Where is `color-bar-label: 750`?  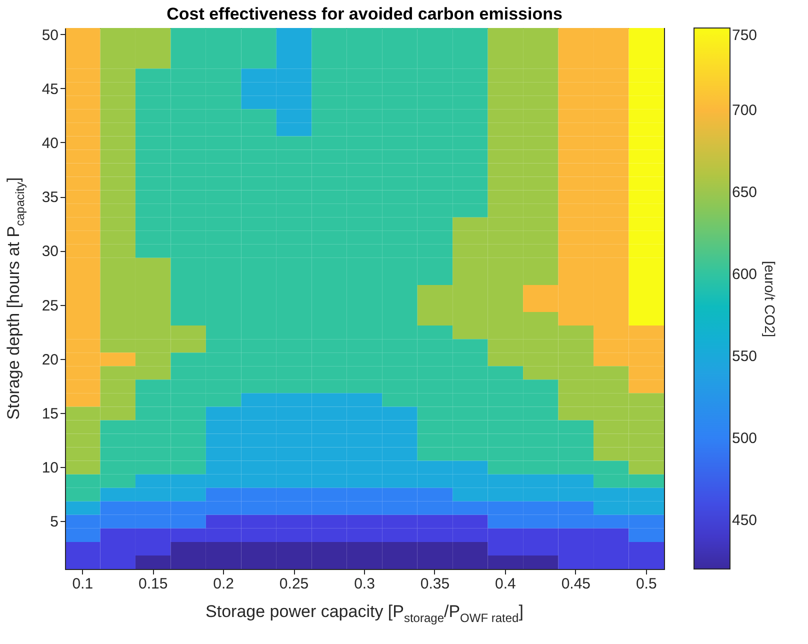 color-bar-label: 750 is located at coordinates (745, 35).